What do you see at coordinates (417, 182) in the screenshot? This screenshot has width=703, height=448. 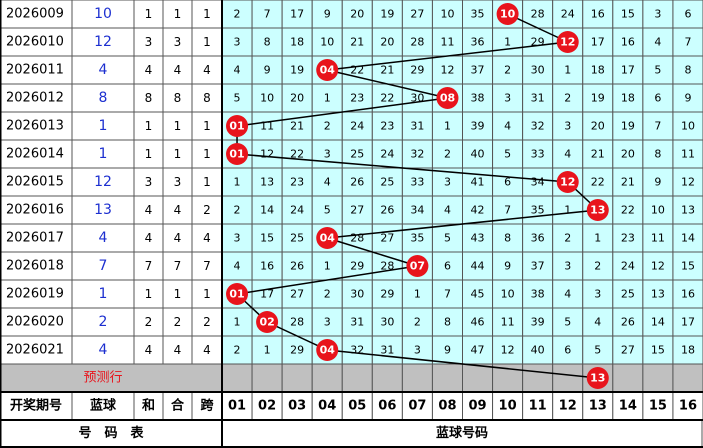 I see `omission: 33` at bounding box center [417, 182].